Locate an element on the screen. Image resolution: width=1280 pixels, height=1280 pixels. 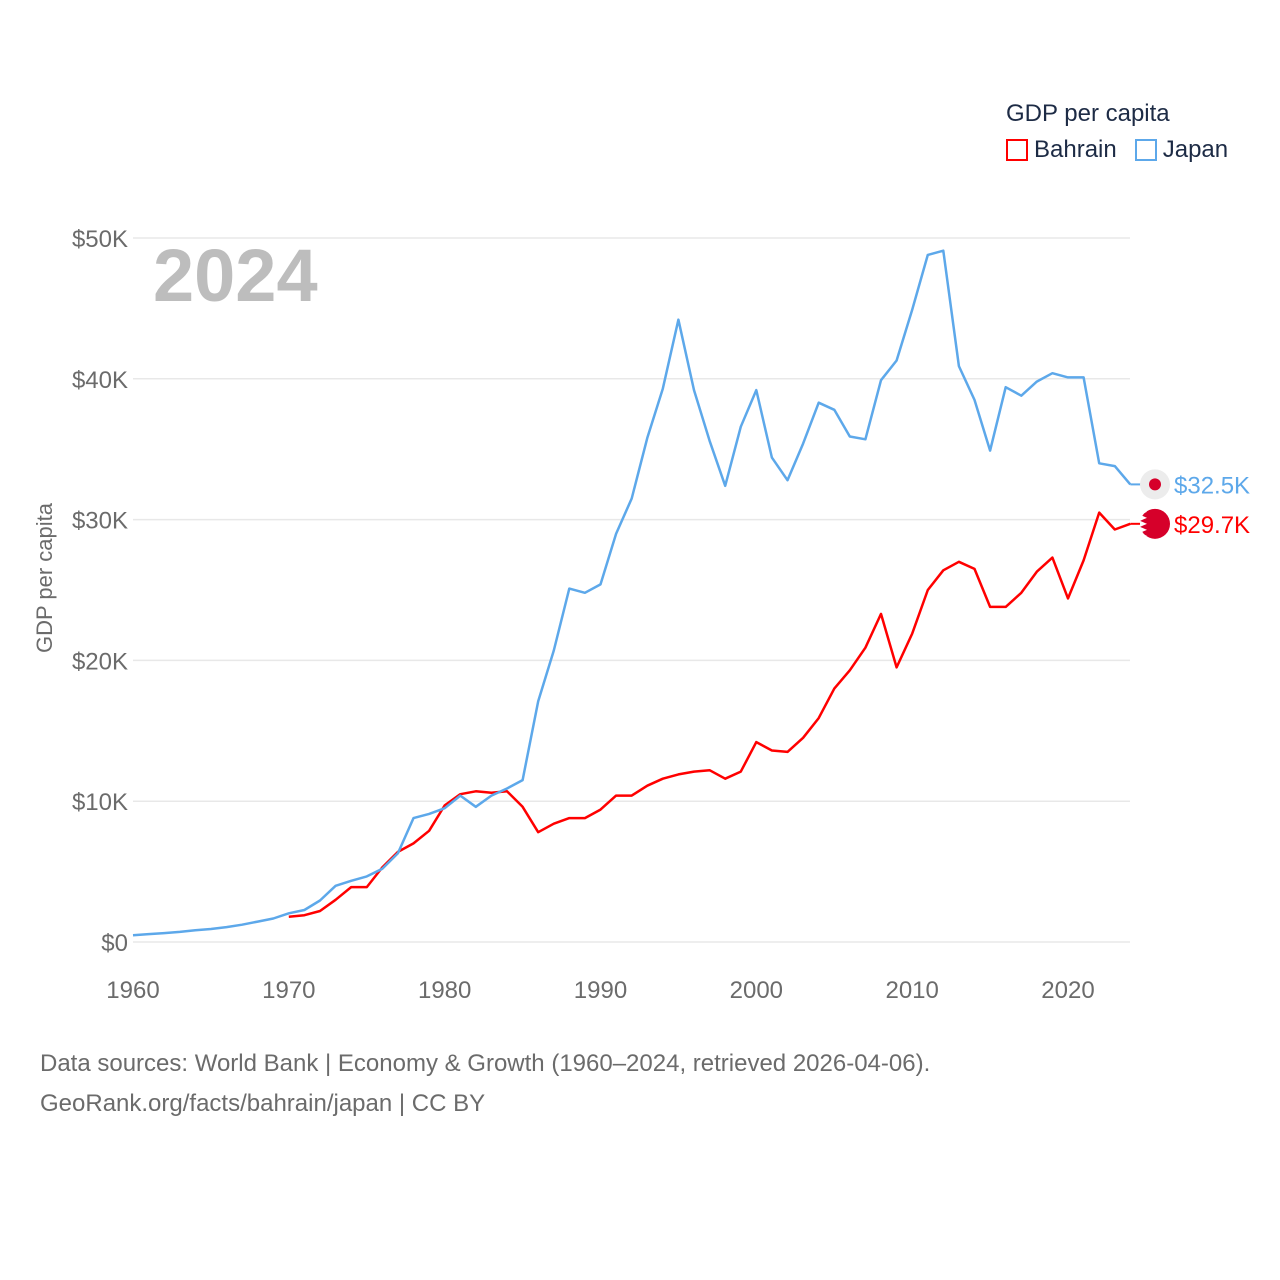
x-tick-label: 2010 is located at coordinates (911, 990).